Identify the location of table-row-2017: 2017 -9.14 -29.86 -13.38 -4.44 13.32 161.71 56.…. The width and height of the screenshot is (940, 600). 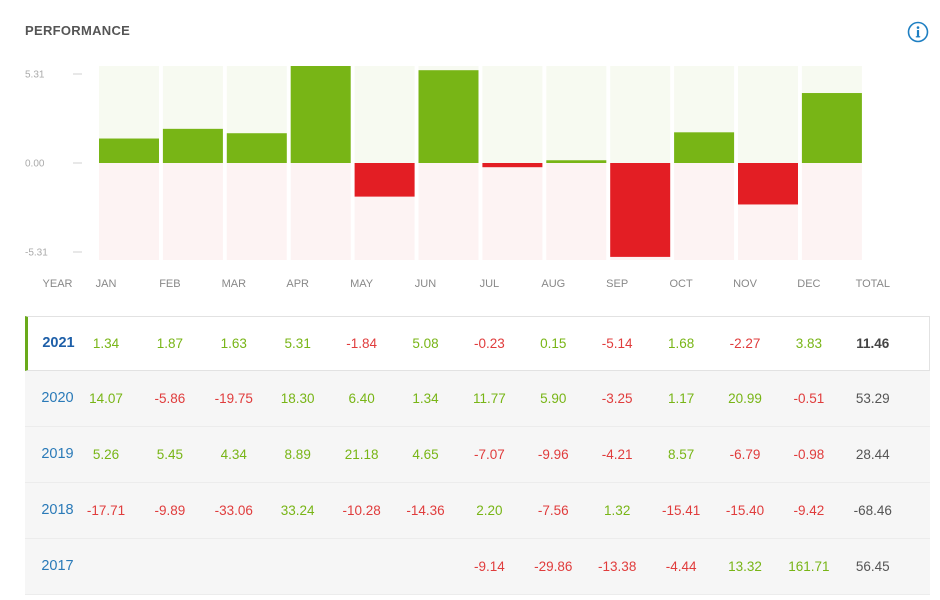
(477, 567).